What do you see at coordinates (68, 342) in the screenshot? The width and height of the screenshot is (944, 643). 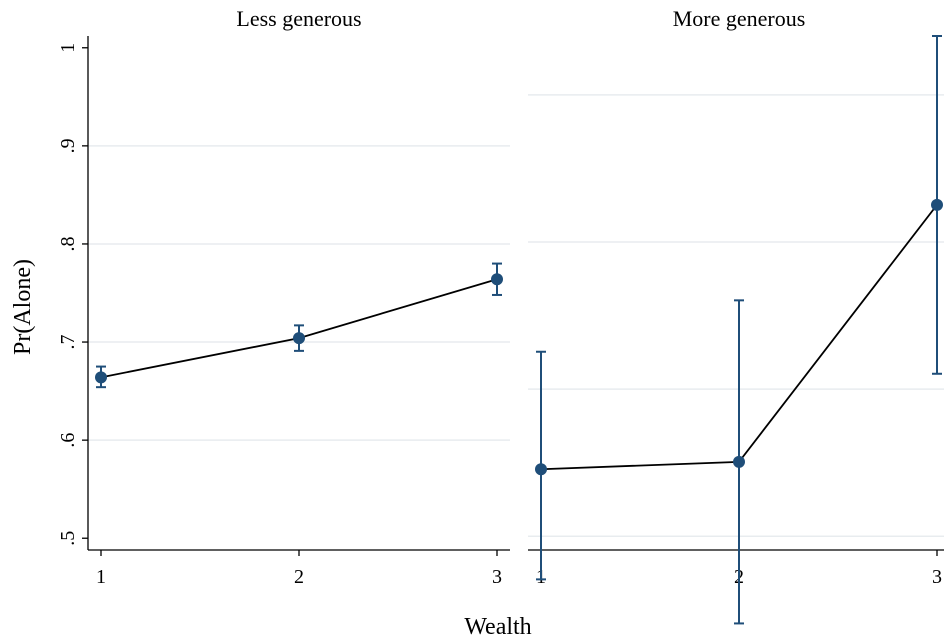 I see `y-tick-label: .7` at bounding box center [68, 342].